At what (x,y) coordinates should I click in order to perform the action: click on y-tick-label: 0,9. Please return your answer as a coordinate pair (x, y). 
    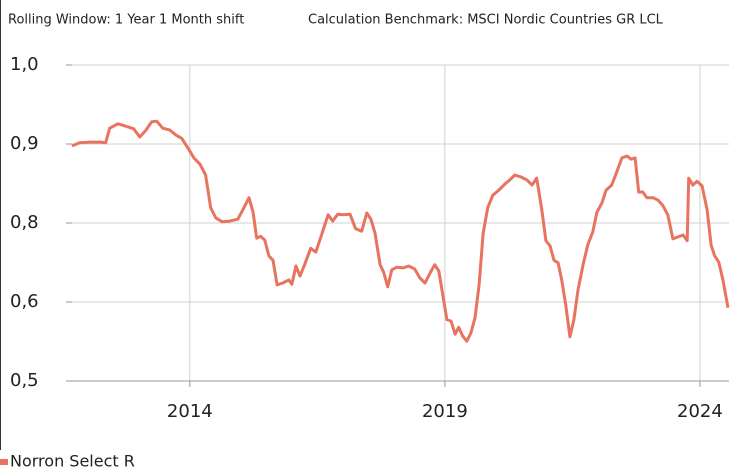
    Looking at the image, I should click on (24, 143).